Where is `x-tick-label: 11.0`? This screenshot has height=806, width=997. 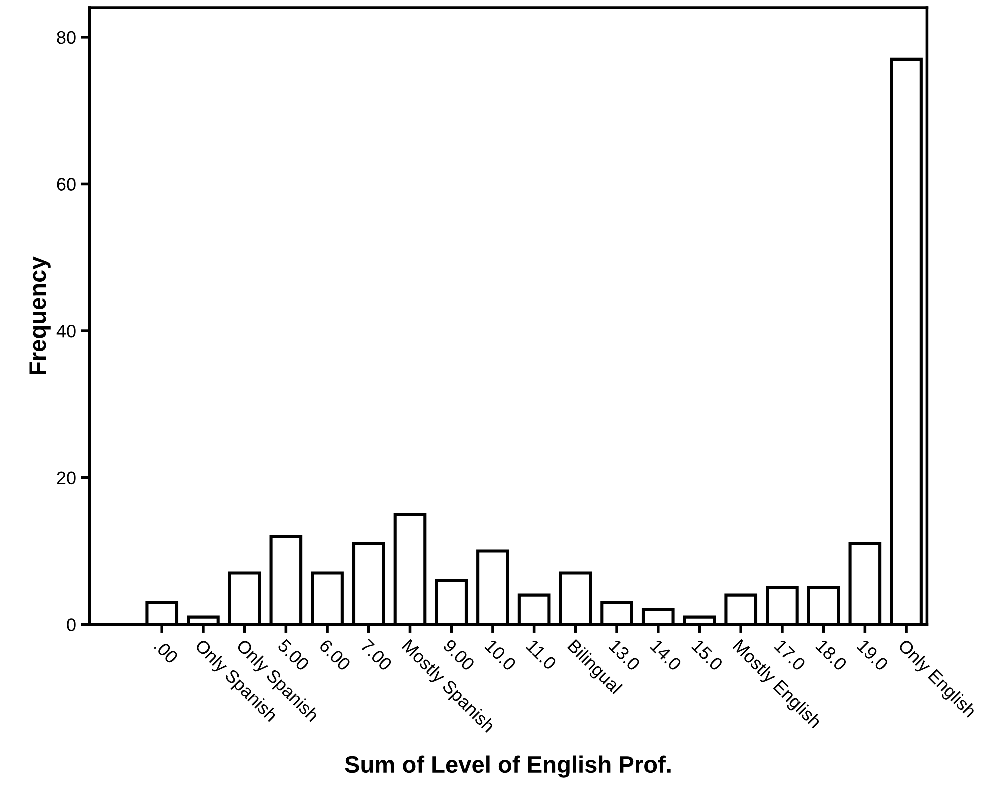
x-tick-label: 11.0 is located at coordinates (542, 655).